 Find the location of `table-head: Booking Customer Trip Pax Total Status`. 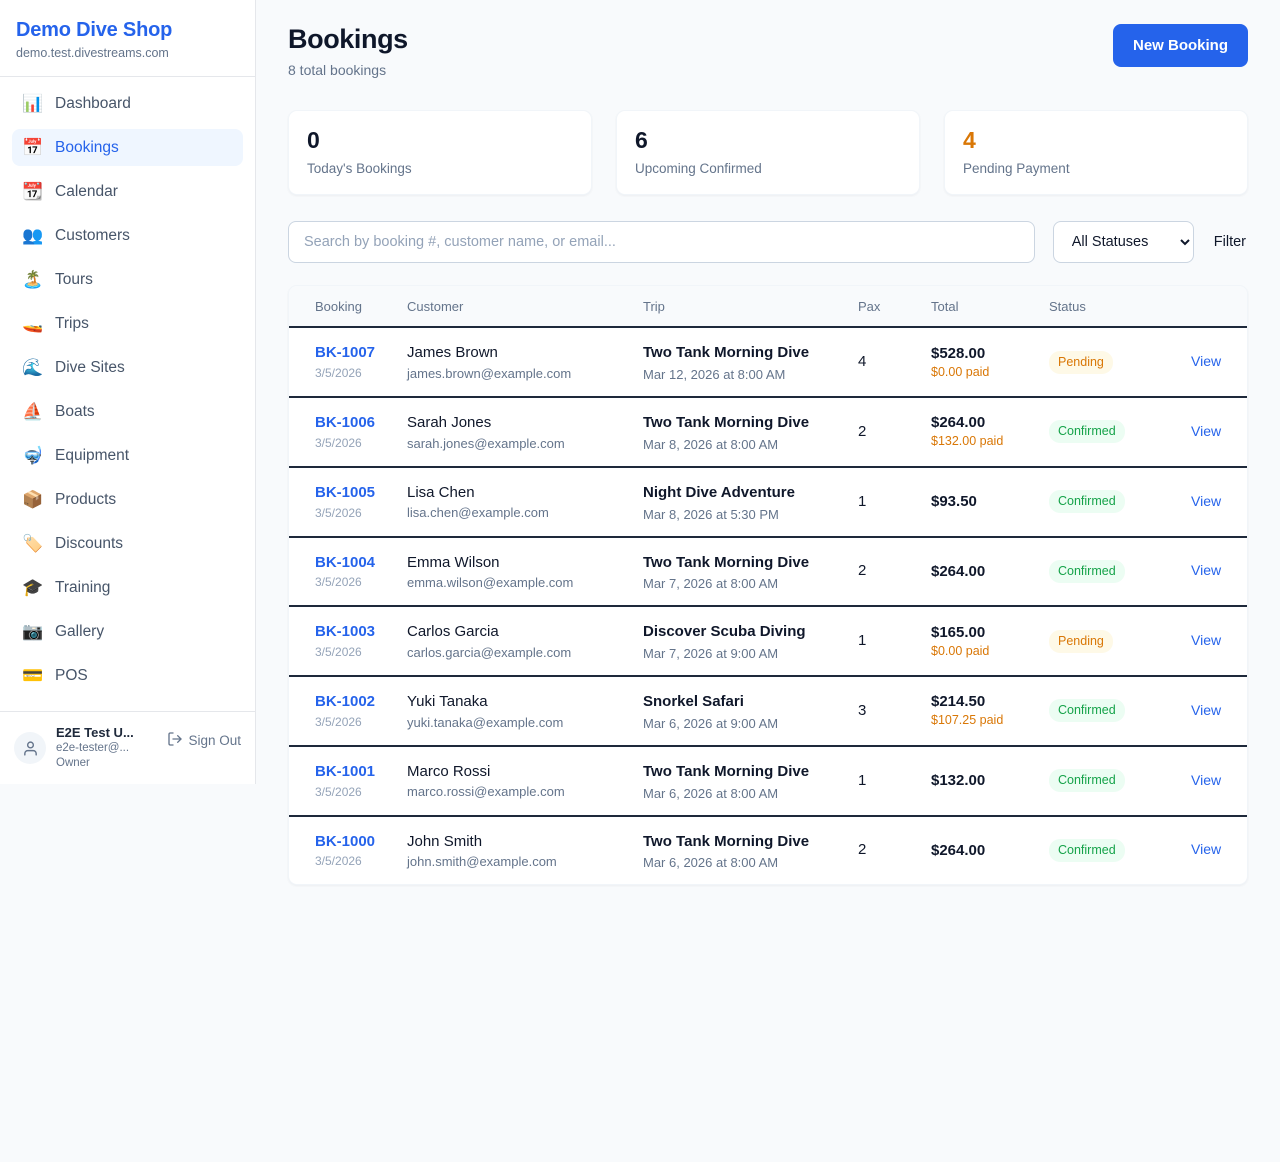

table-head: Booking Customer Trip Pax Total Status is located at coordinates (768, 307).